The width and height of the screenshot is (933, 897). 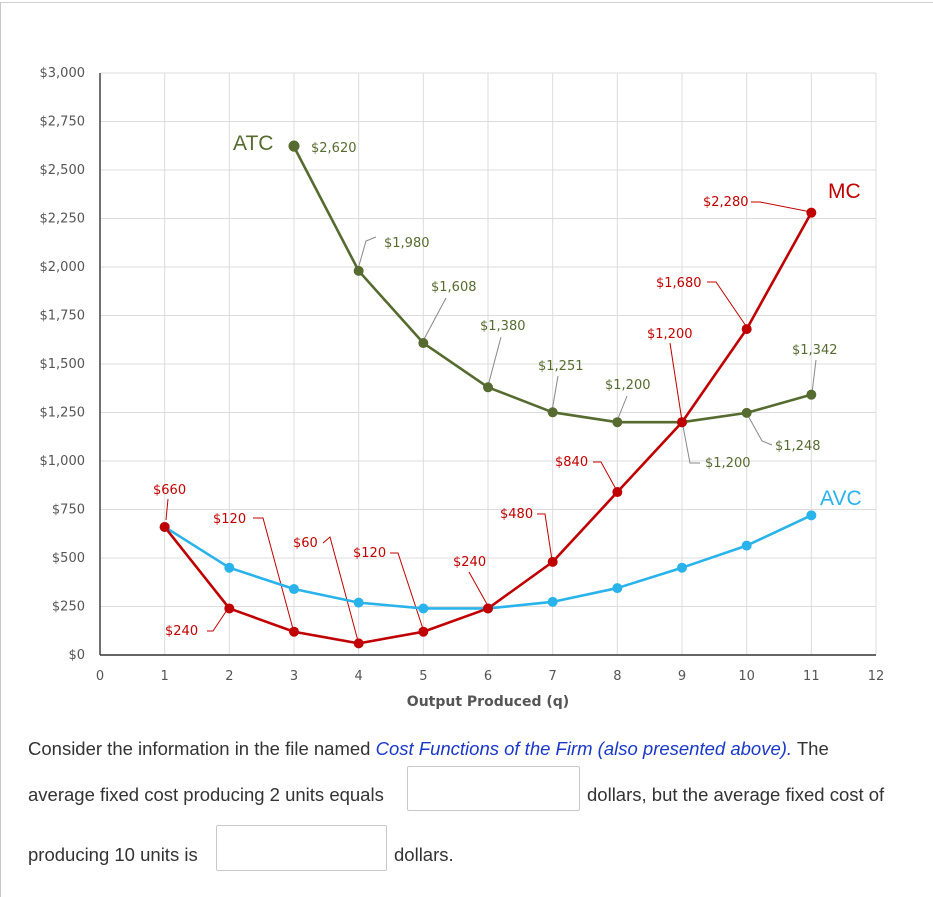 What do you see at coordinates (466, 2) in the screenshot?
I see `frame-top-border` at bounding box center [466, 2].